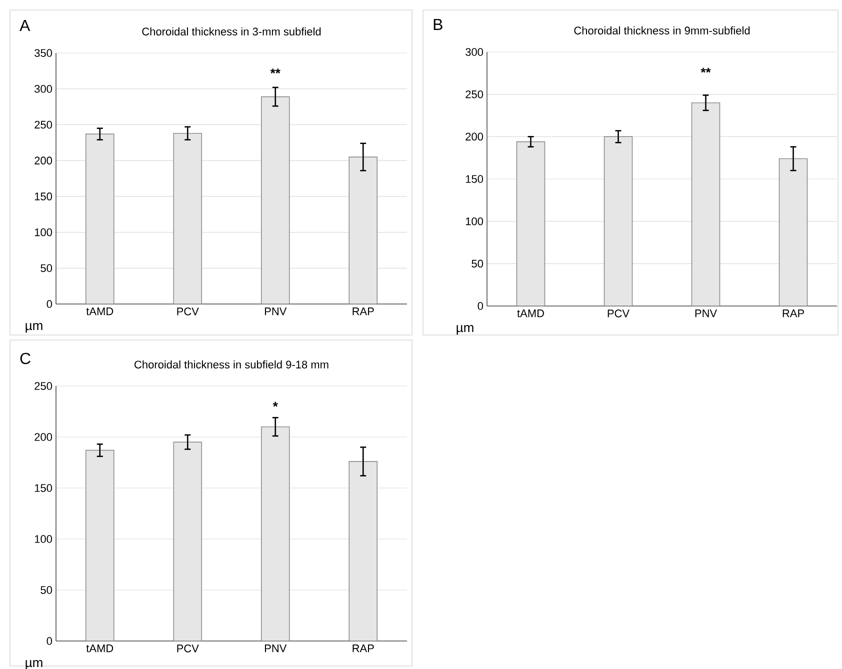  Describe the element at coordinates (25, 25) in the screenshot. I see `text: A` at that location.